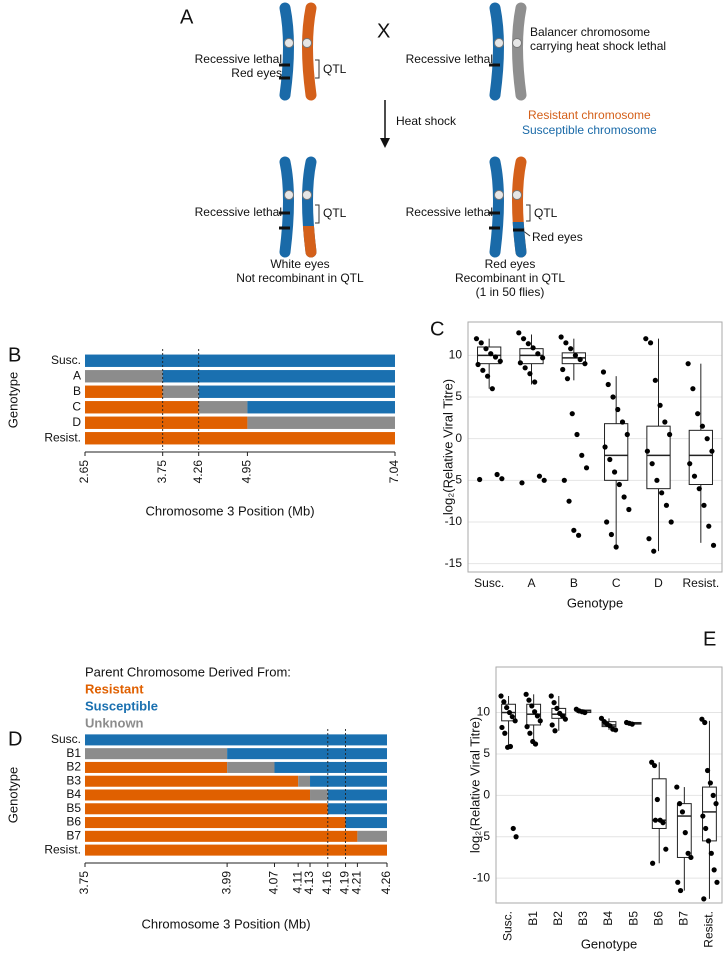 The image size is (728, 955). What do you see at coordinates (299, 264) in the screenshot?
I see `caption: White eyes` at bounding box center [299, 264].